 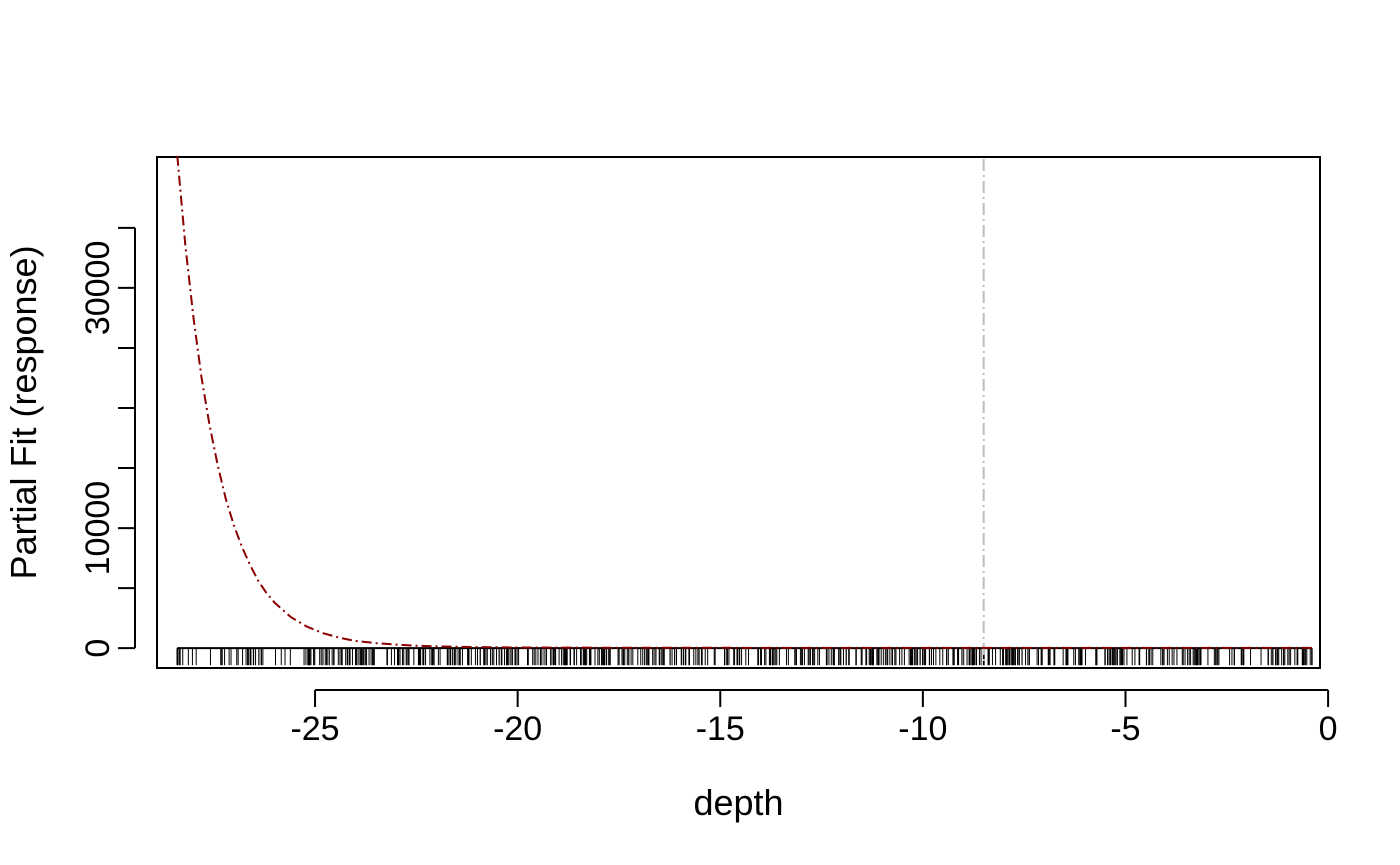 What do you see at coordinates (98, 528) in the screenshot?
I see `y-tick-label: 10000` at bounding box center [98, 528].